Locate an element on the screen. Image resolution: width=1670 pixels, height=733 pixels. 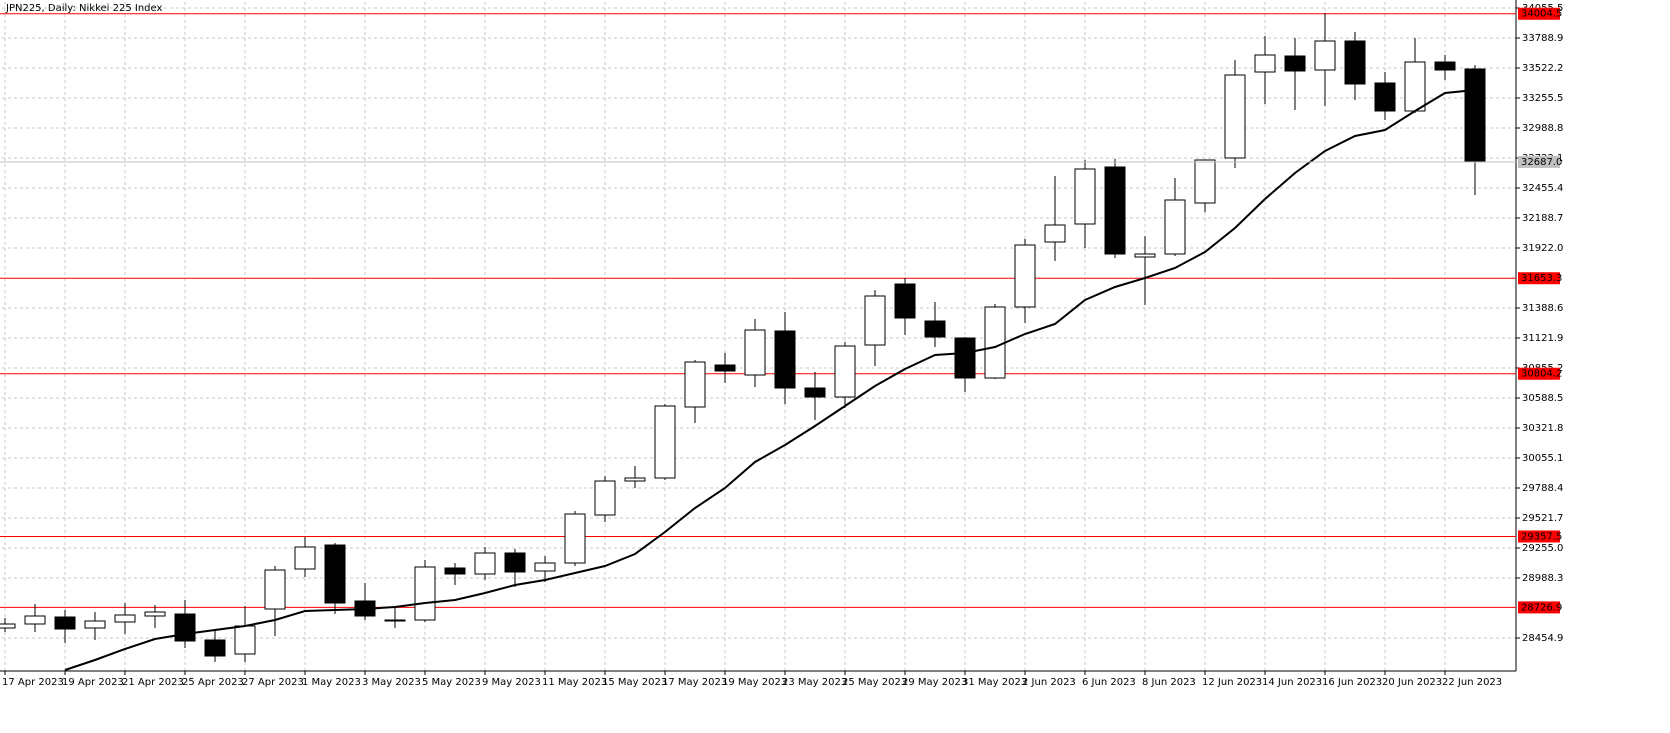
x-tick-label: 23 May 2023 is located at coordinates (814, 682).